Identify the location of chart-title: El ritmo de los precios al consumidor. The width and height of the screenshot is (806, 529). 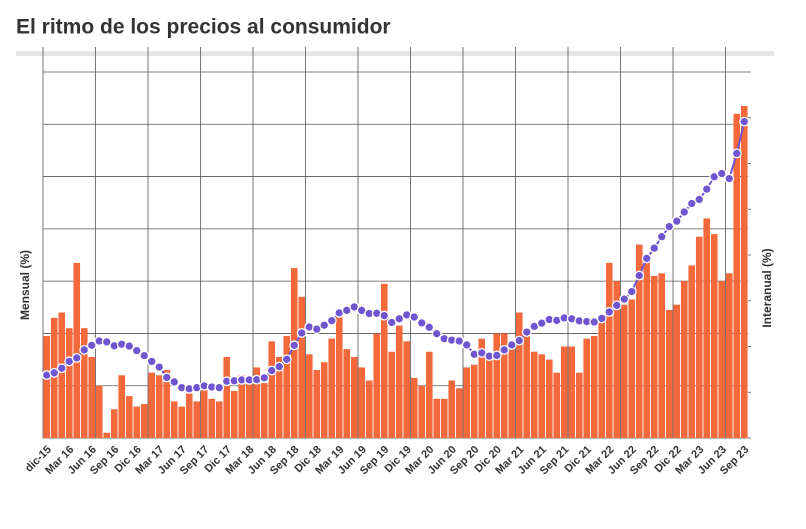
(203, 27).